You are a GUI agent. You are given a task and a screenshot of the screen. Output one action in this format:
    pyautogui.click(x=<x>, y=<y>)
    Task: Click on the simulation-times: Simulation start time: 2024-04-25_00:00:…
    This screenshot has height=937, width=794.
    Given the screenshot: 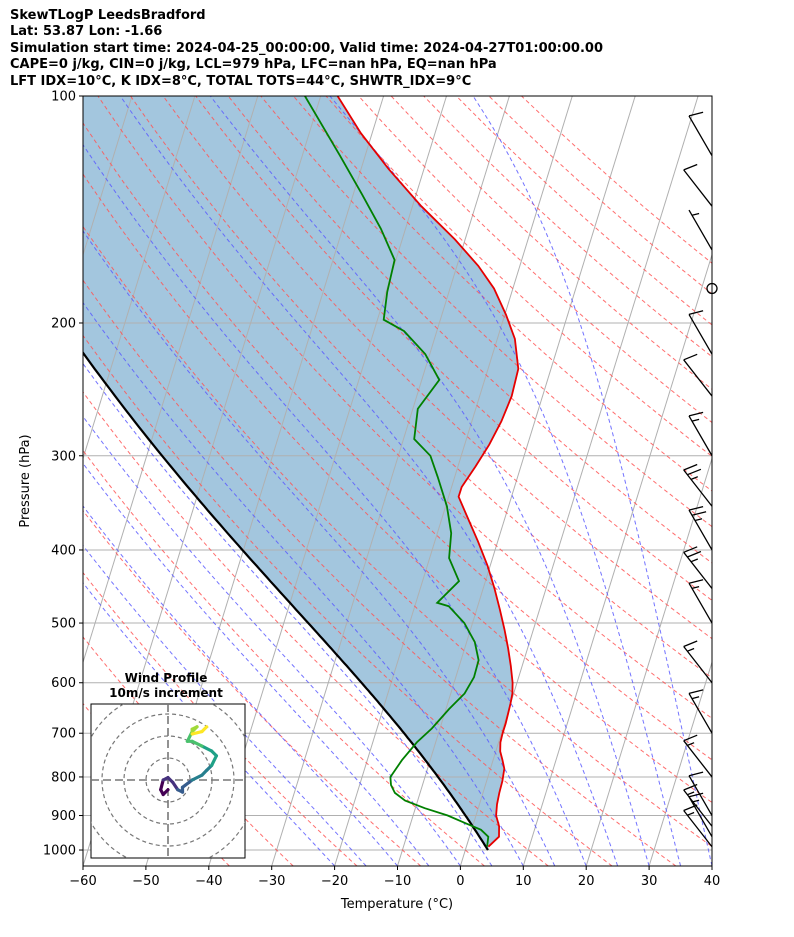 What is the action you would take?
    pyautogui.click(x=306, y=48)
    